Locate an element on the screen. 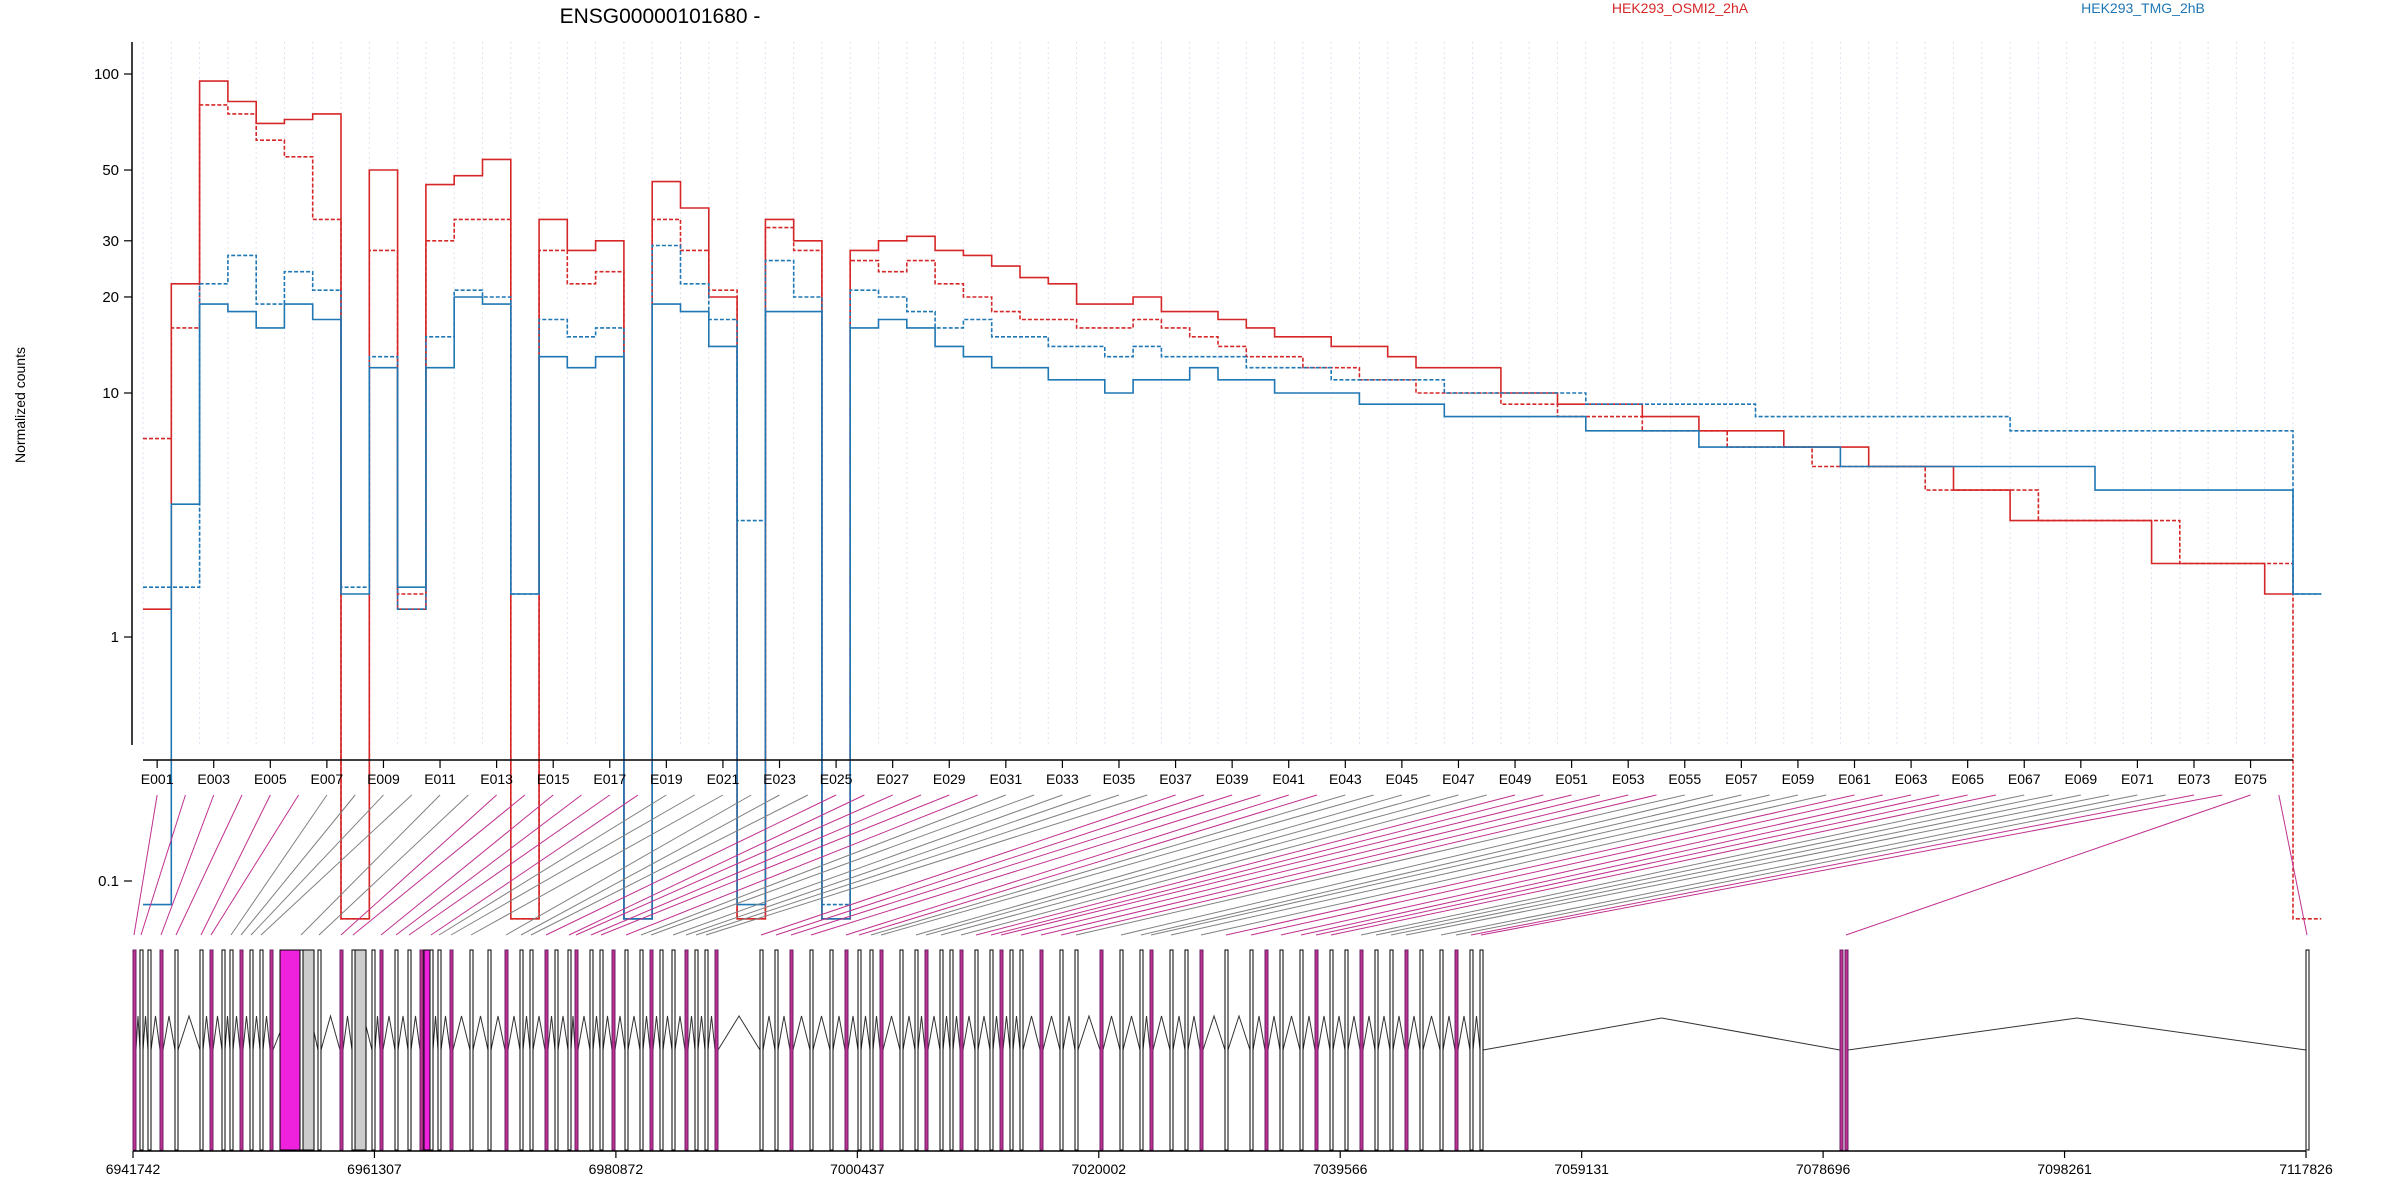 The width and height of the screenshot is (2400, 1200). genome-tick-label: 7117826 is located at coordinates (2306, 1169).